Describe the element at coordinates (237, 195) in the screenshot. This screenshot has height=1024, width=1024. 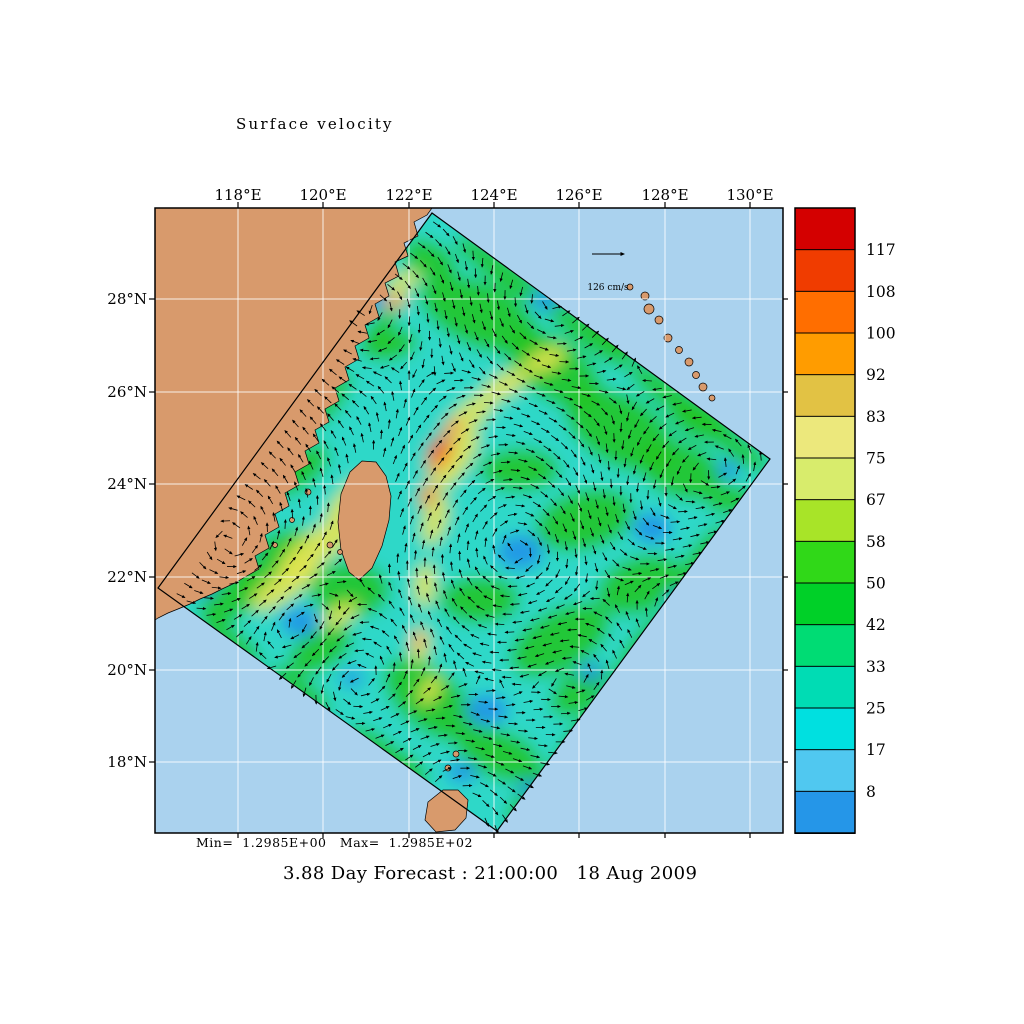
I see `x-tick-label: 118°E` at that location.